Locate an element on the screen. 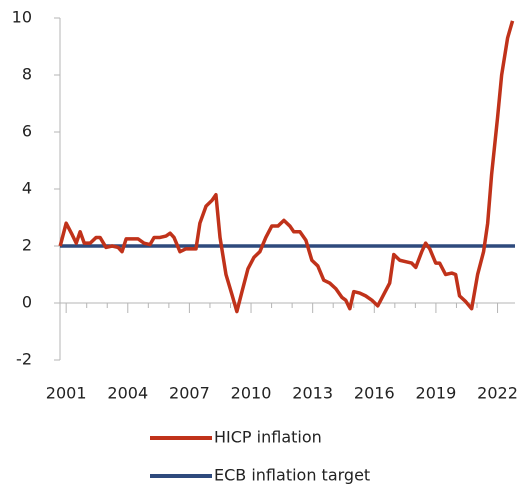 The width and height of the screenshot is (529, 486). legend-label: ECB inflation target is located at coordinates (292, 475).